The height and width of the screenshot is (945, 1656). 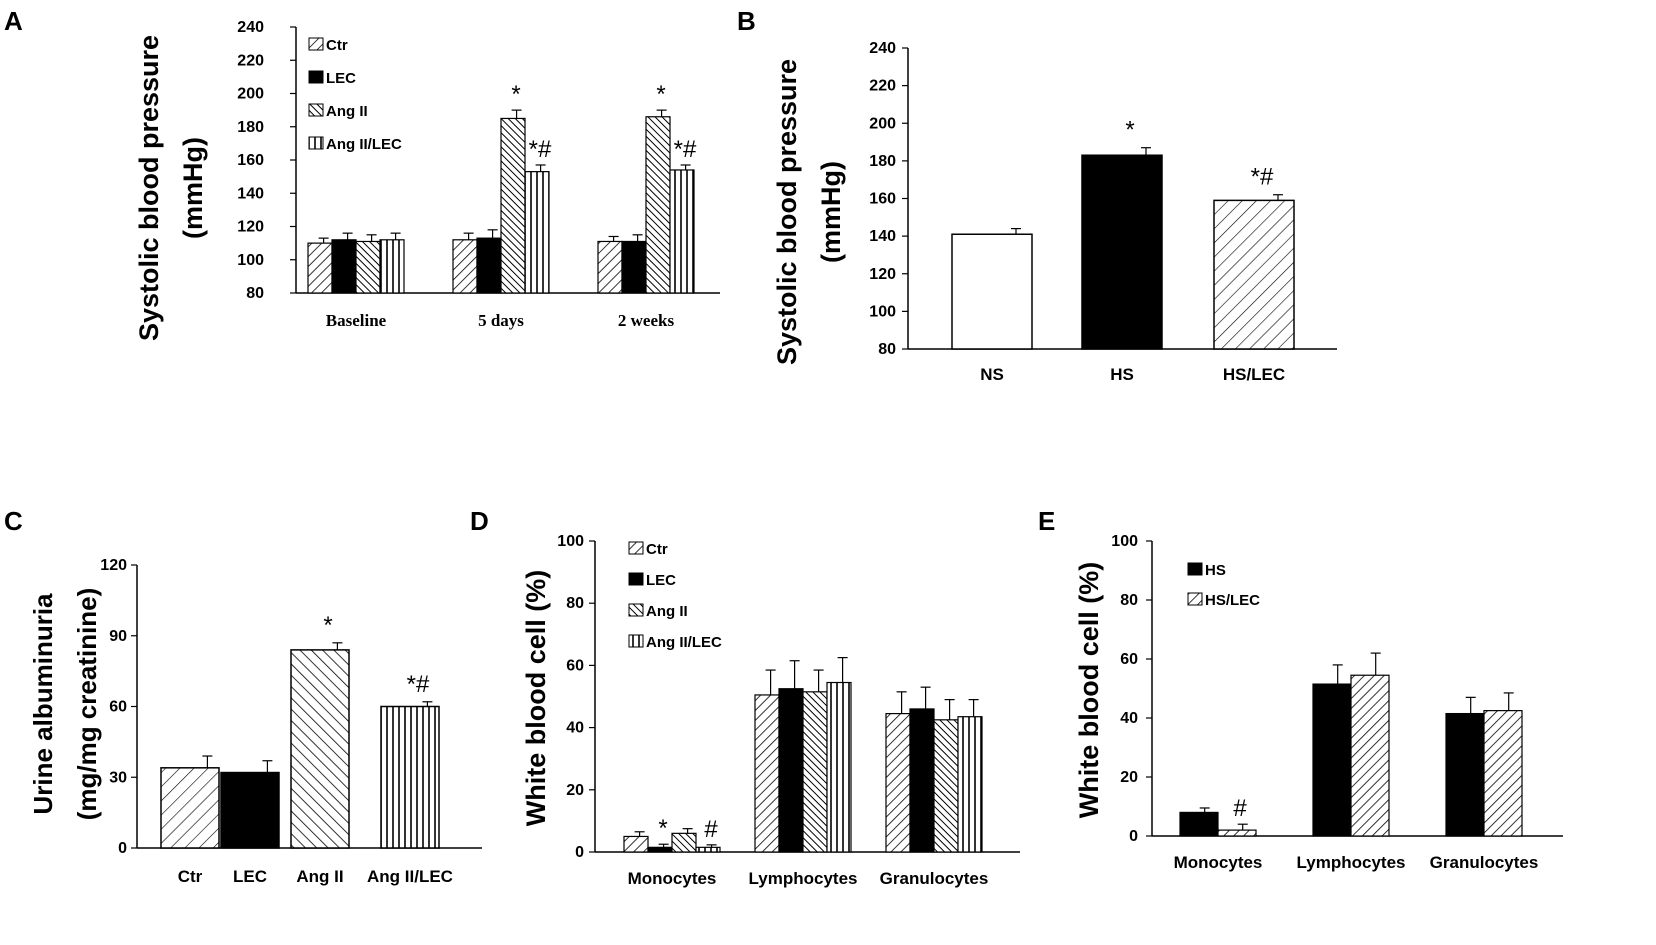 I want to click on y-axis-label: Urine albuminuria (mg/mg creatinine), so click(x=65, y=704).